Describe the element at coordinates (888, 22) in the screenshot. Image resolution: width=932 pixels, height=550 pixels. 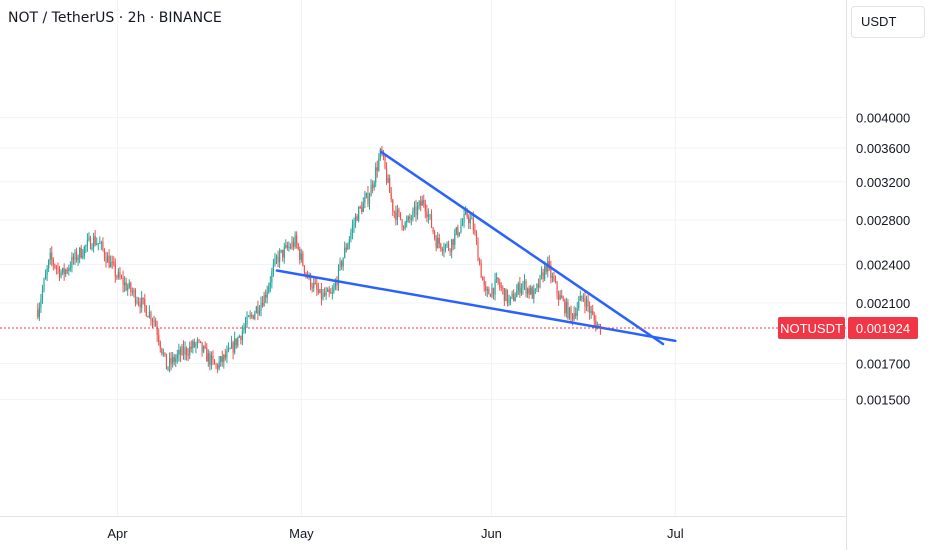
I see `currency-selector: USDT` at that location.